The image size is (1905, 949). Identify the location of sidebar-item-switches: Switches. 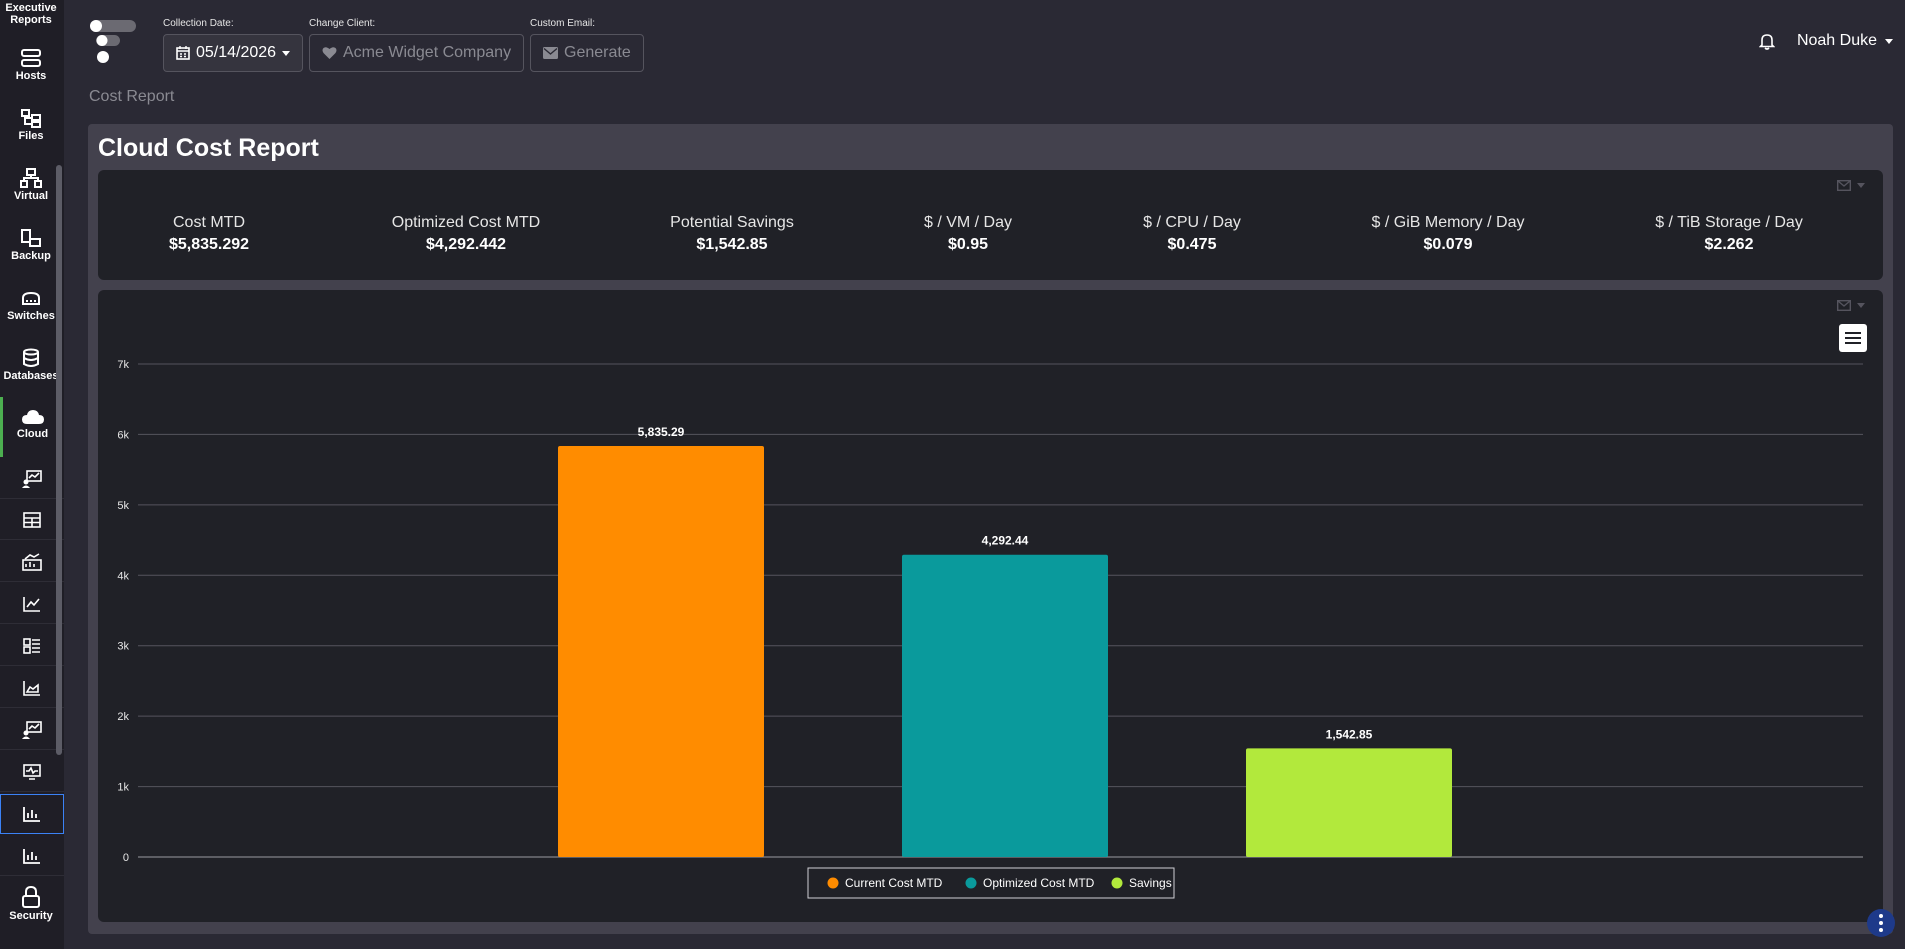
(31, 305).